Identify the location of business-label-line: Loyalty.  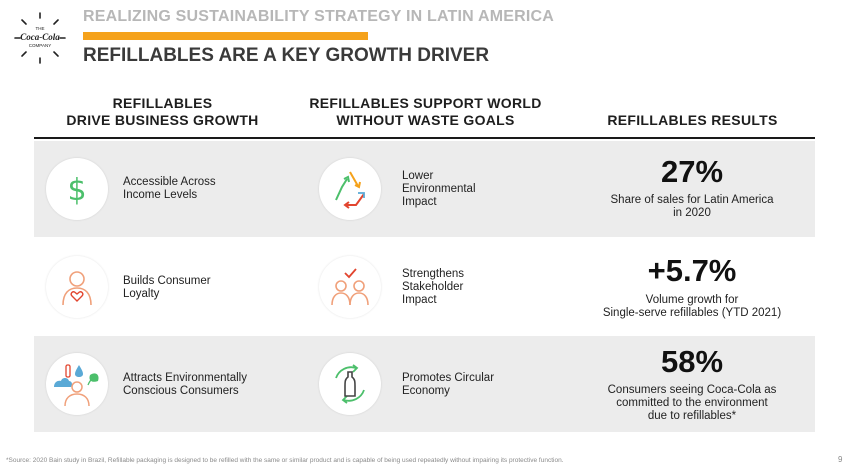
(141, 294).